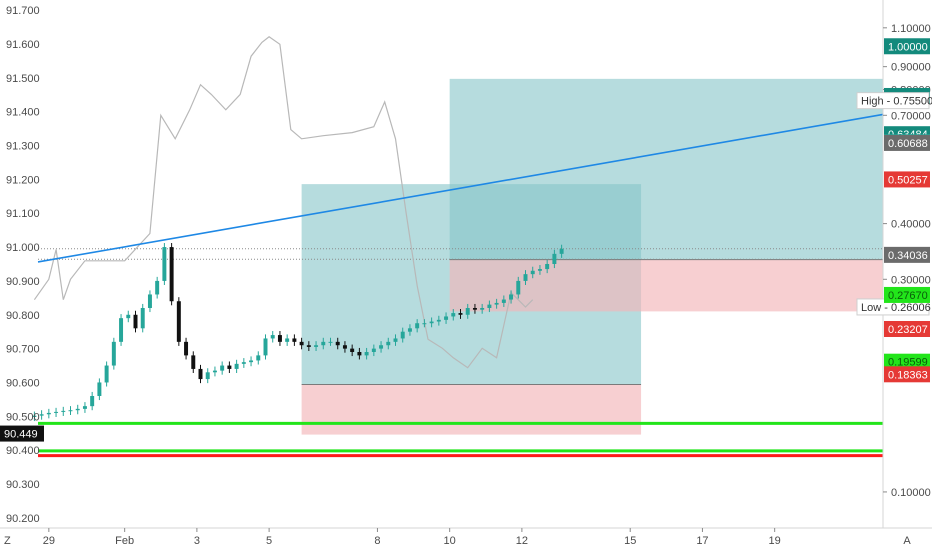  I want to click on right-axis-tick: 0.30000, so click(911, 280).